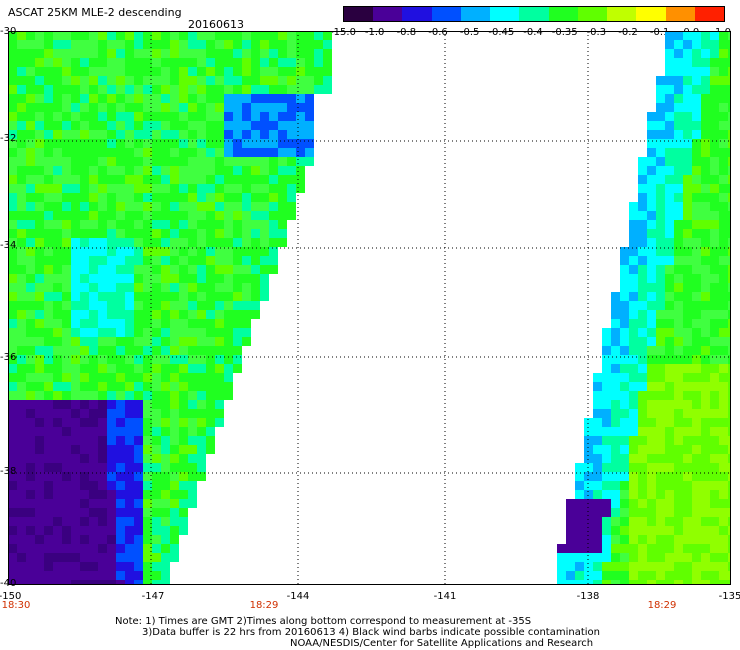 The height and width of the screenshot is (650, 740). I want to click on x-tick-label: -141, so click(445, 596).